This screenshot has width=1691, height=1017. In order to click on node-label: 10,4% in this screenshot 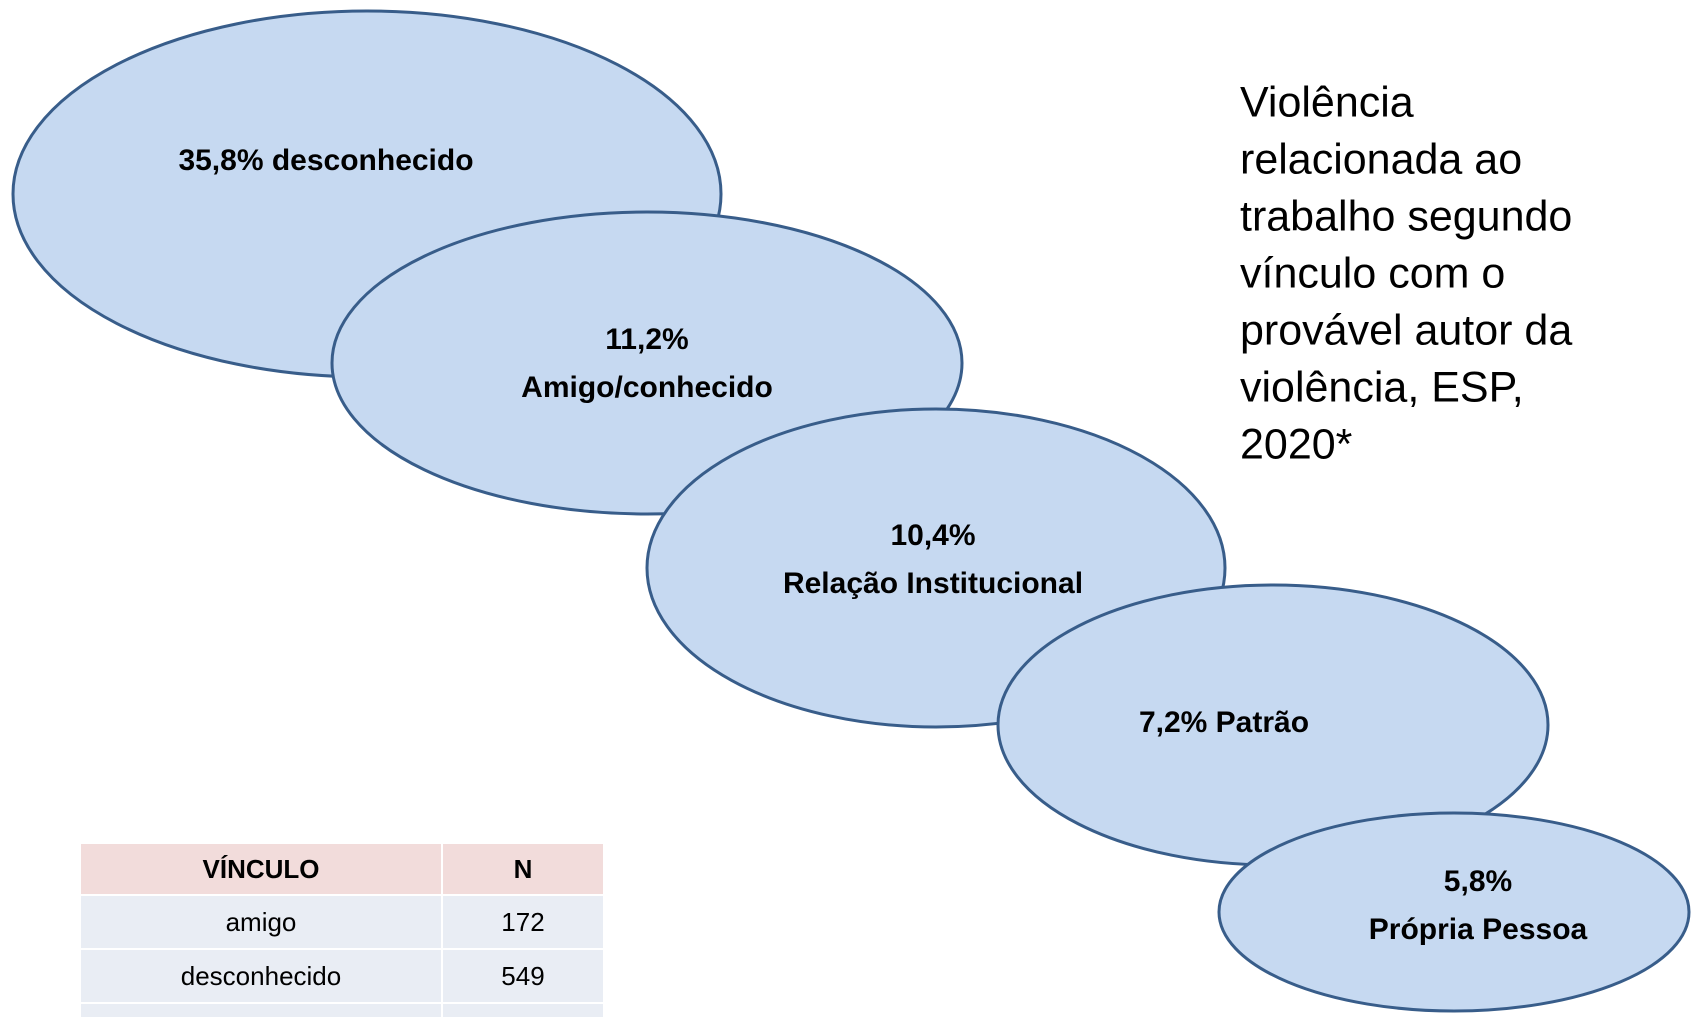, I will do `click(932, 535)`.